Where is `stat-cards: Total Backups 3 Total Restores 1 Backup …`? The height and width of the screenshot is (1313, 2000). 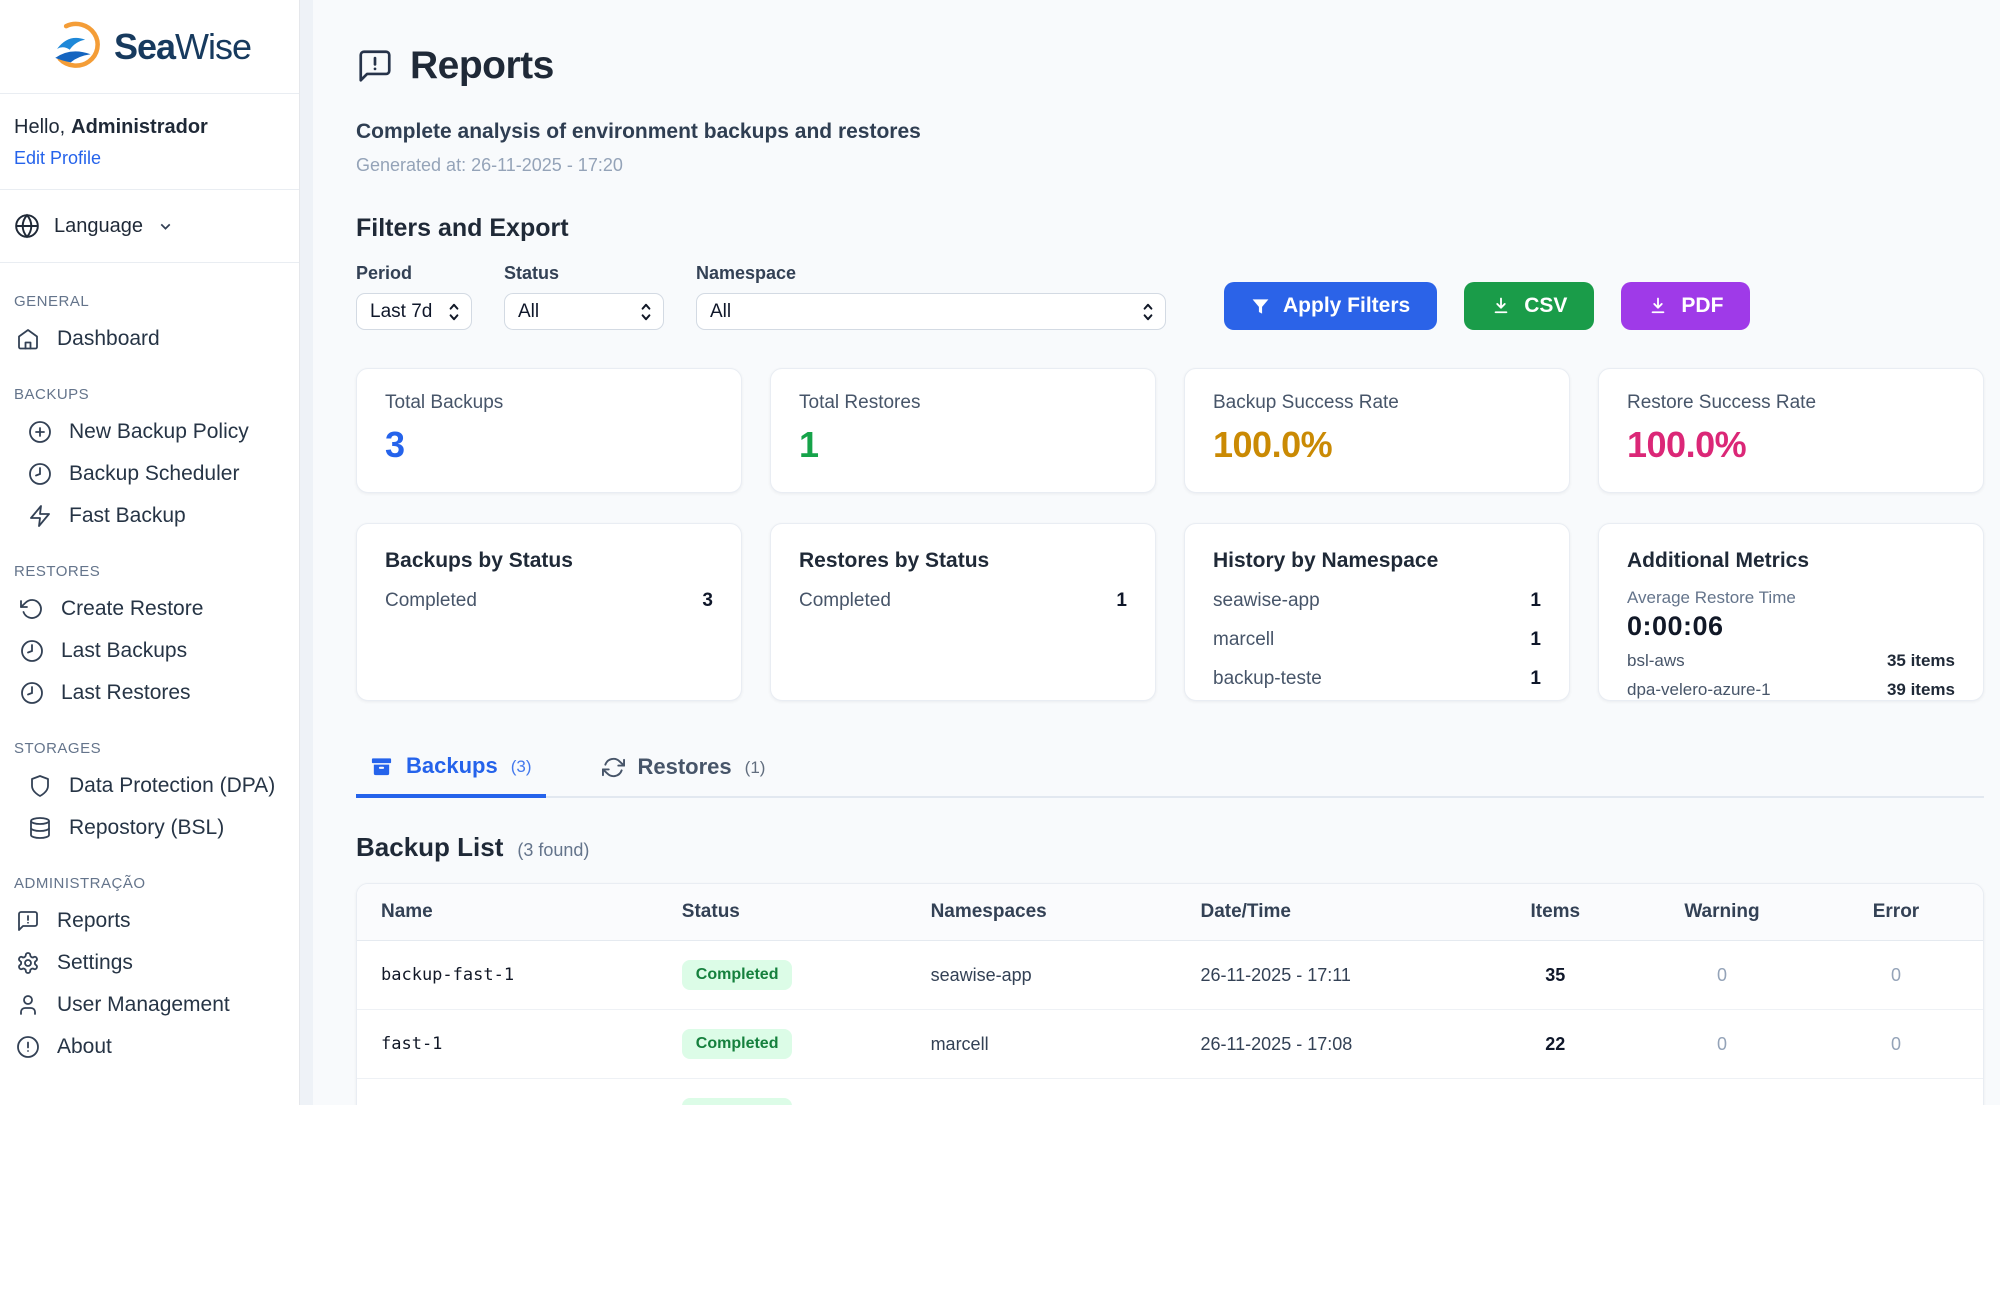 stat-cards: Total Backups 3 Total Restores 1 Backup … is located at coordinates (1170, 430).